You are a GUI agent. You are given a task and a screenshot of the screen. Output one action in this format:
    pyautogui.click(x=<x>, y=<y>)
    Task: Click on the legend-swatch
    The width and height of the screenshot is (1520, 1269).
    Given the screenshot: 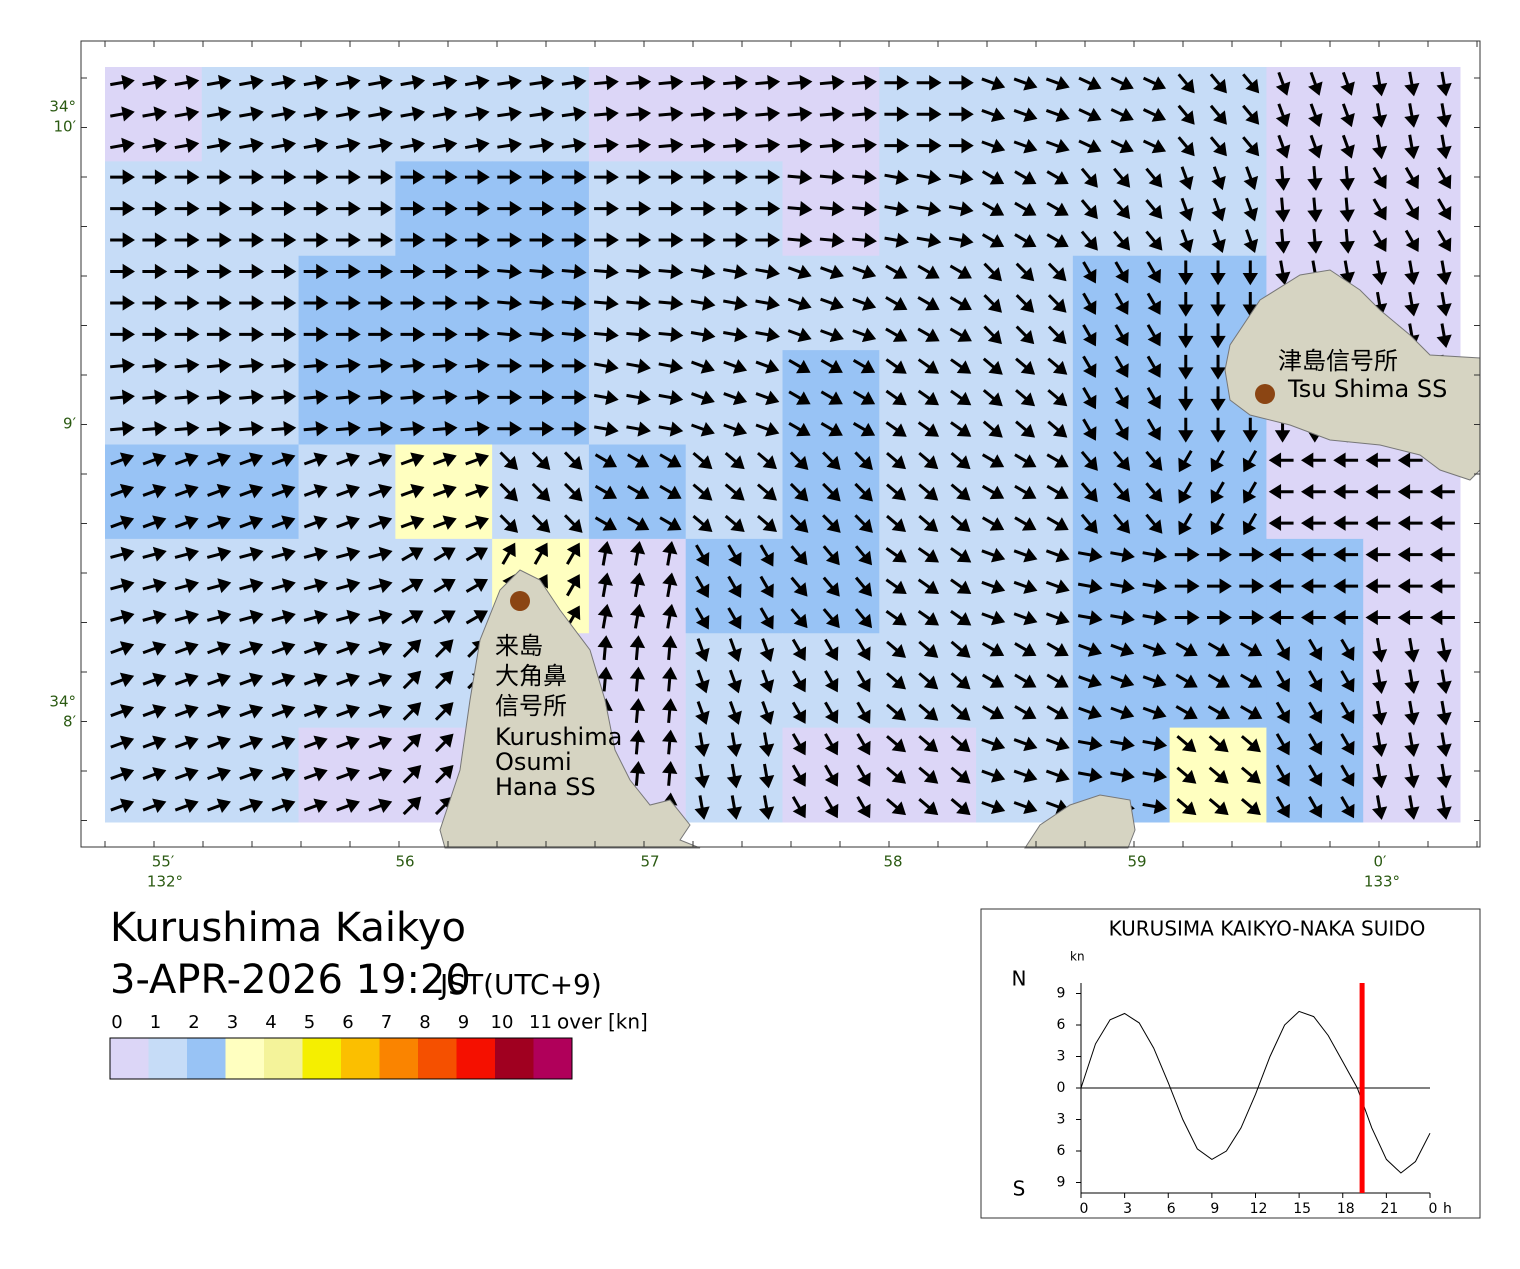 What is the action you would take?
    pyautogui.click(x=437, y=1058)
    